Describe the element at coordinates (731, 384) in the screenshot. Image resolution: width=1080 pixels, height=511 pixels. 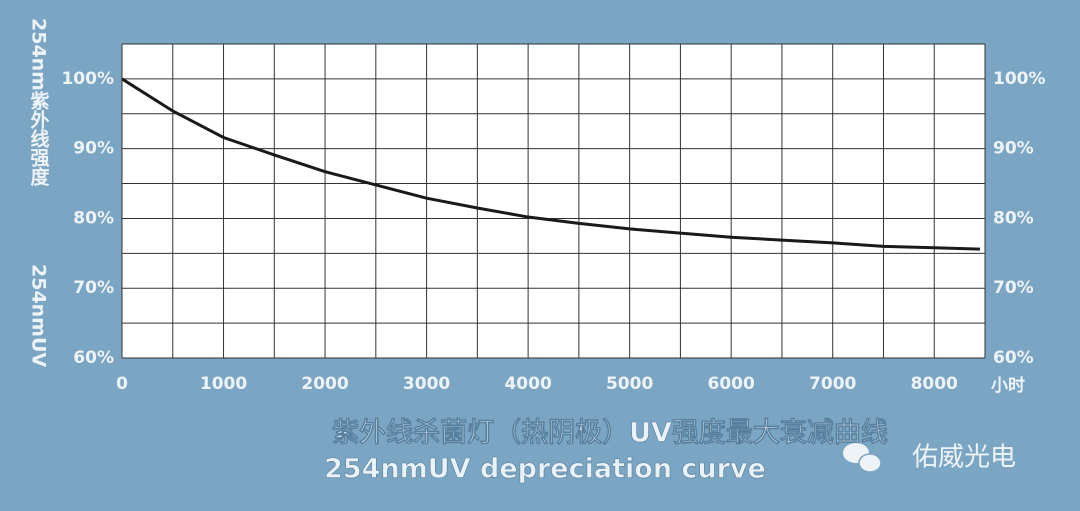
I see `x-tick-label: 6000` at that location.